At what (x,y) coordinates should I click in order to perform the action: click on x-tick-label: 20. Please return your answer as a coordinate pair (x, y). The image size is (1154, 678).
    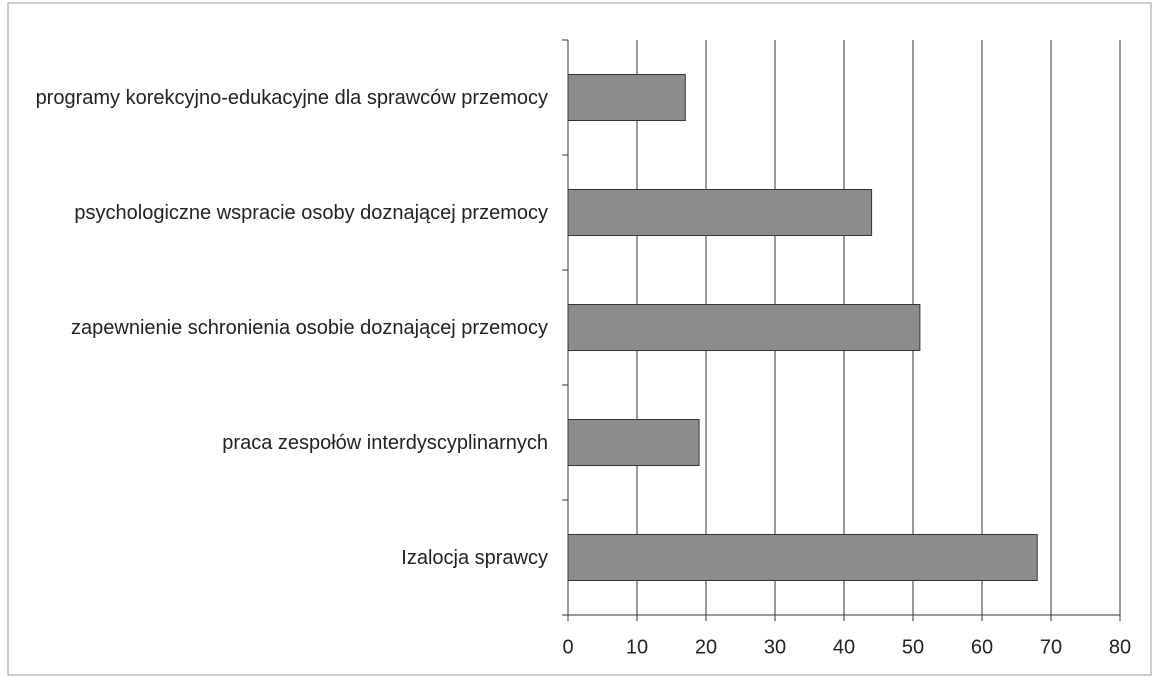
    Looking at the image, I should click on (706, 647).